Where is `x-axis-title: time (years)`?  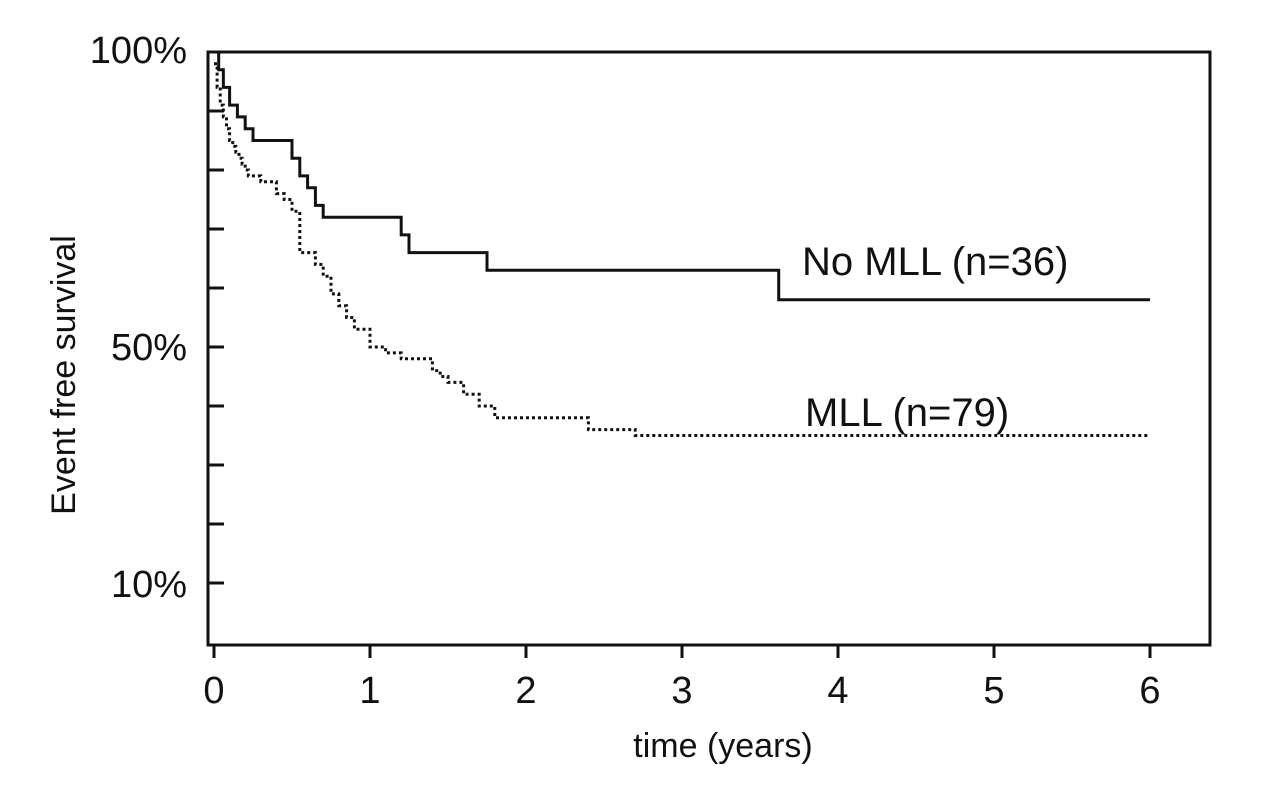
x-axis-title: time (years) is located at coordinates (722, 746).